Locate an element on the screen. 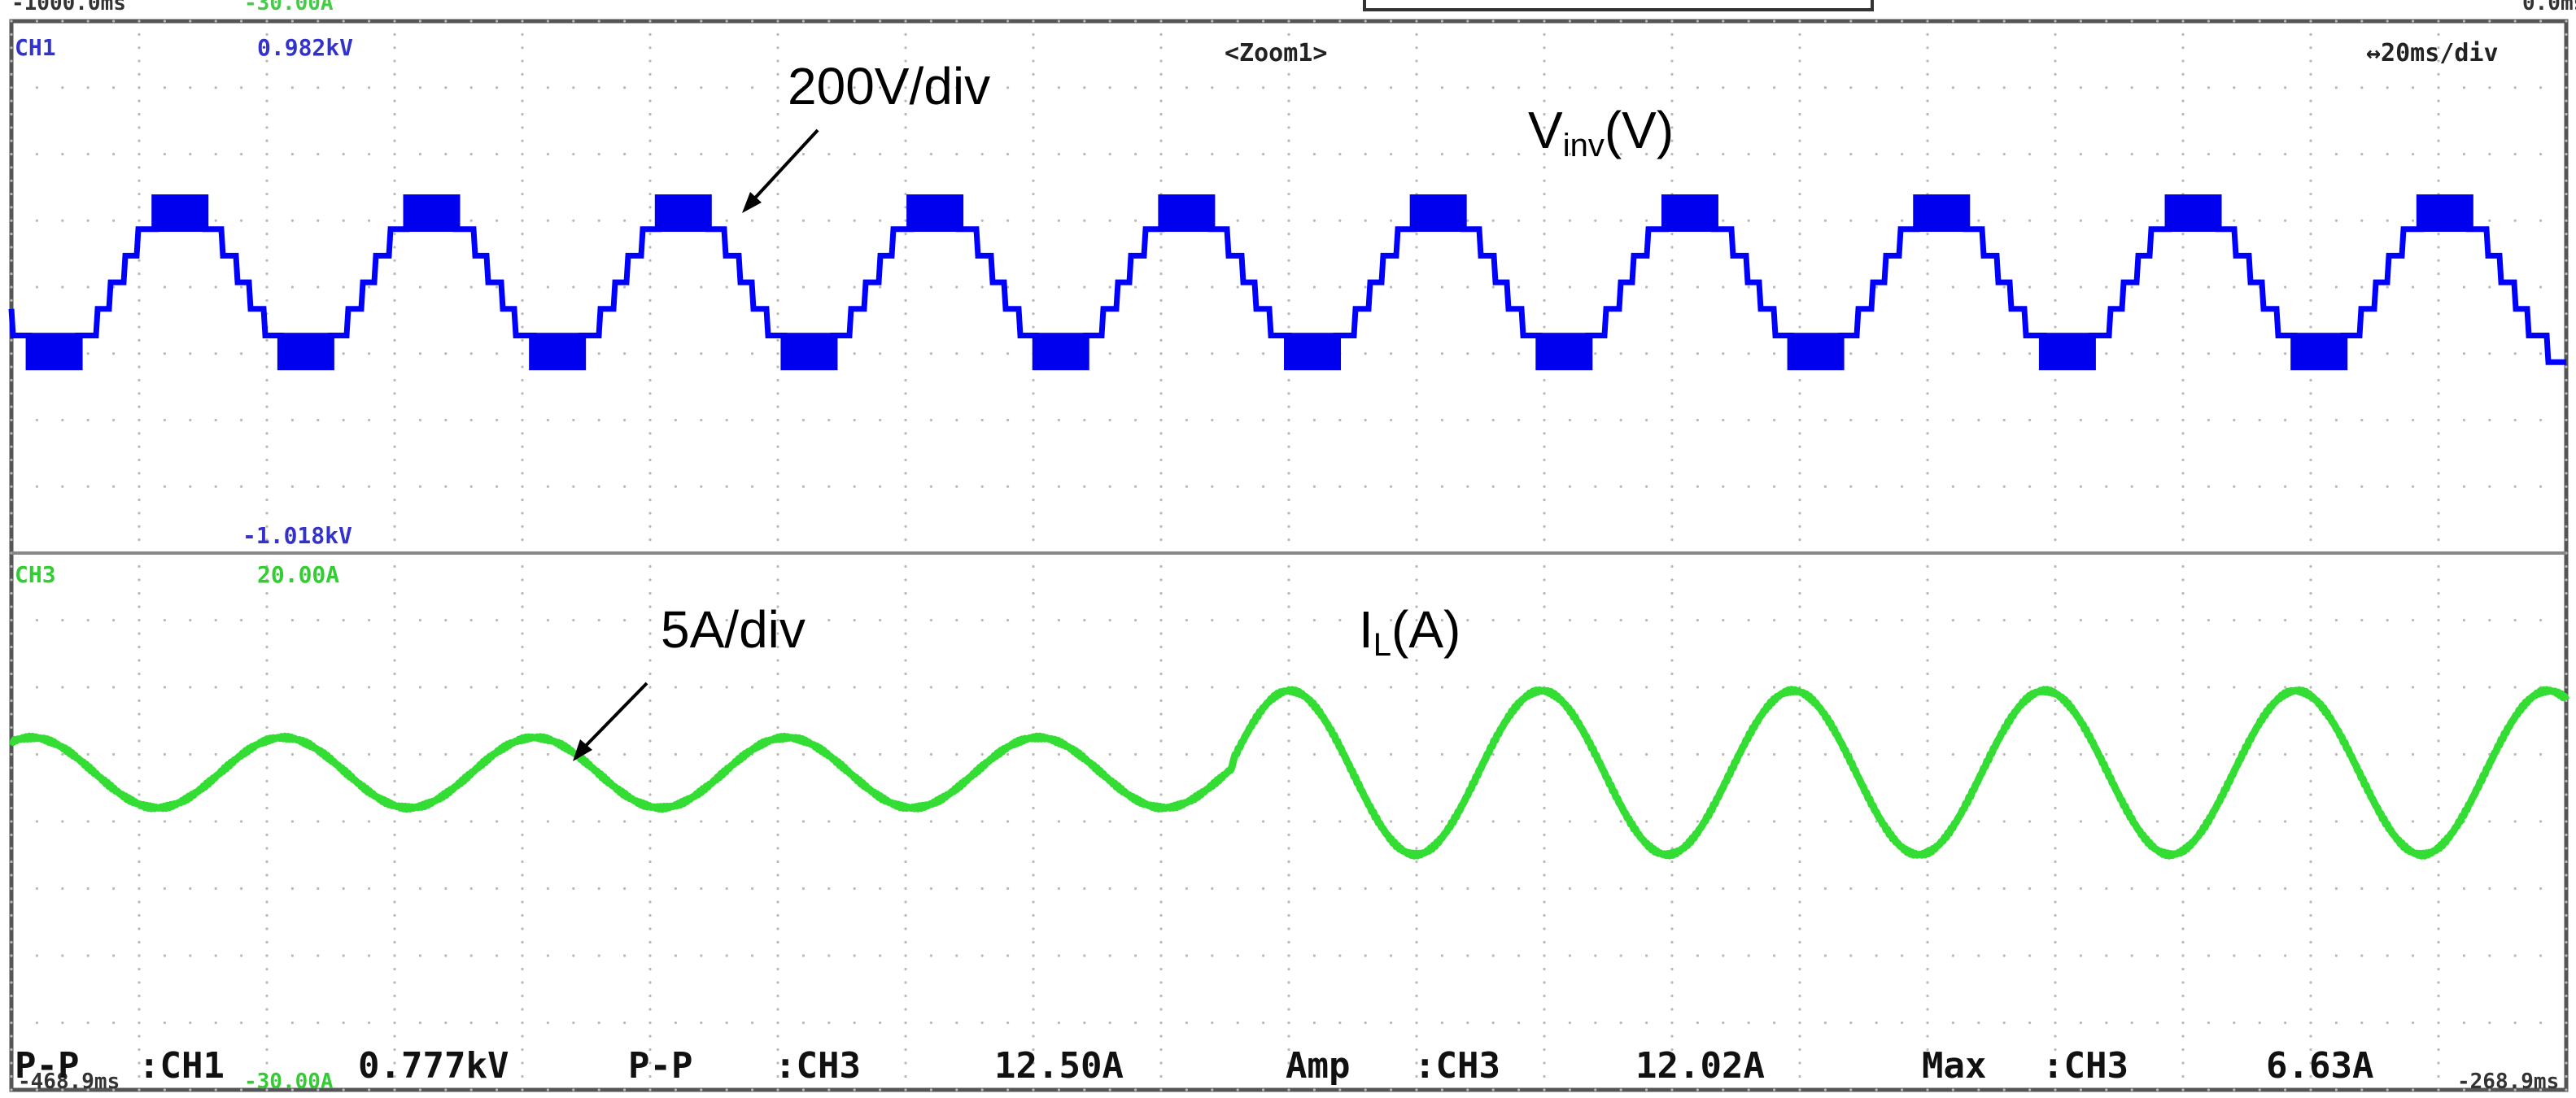  measurement-value: 0.777kV is located at coordinates (433, 1066).